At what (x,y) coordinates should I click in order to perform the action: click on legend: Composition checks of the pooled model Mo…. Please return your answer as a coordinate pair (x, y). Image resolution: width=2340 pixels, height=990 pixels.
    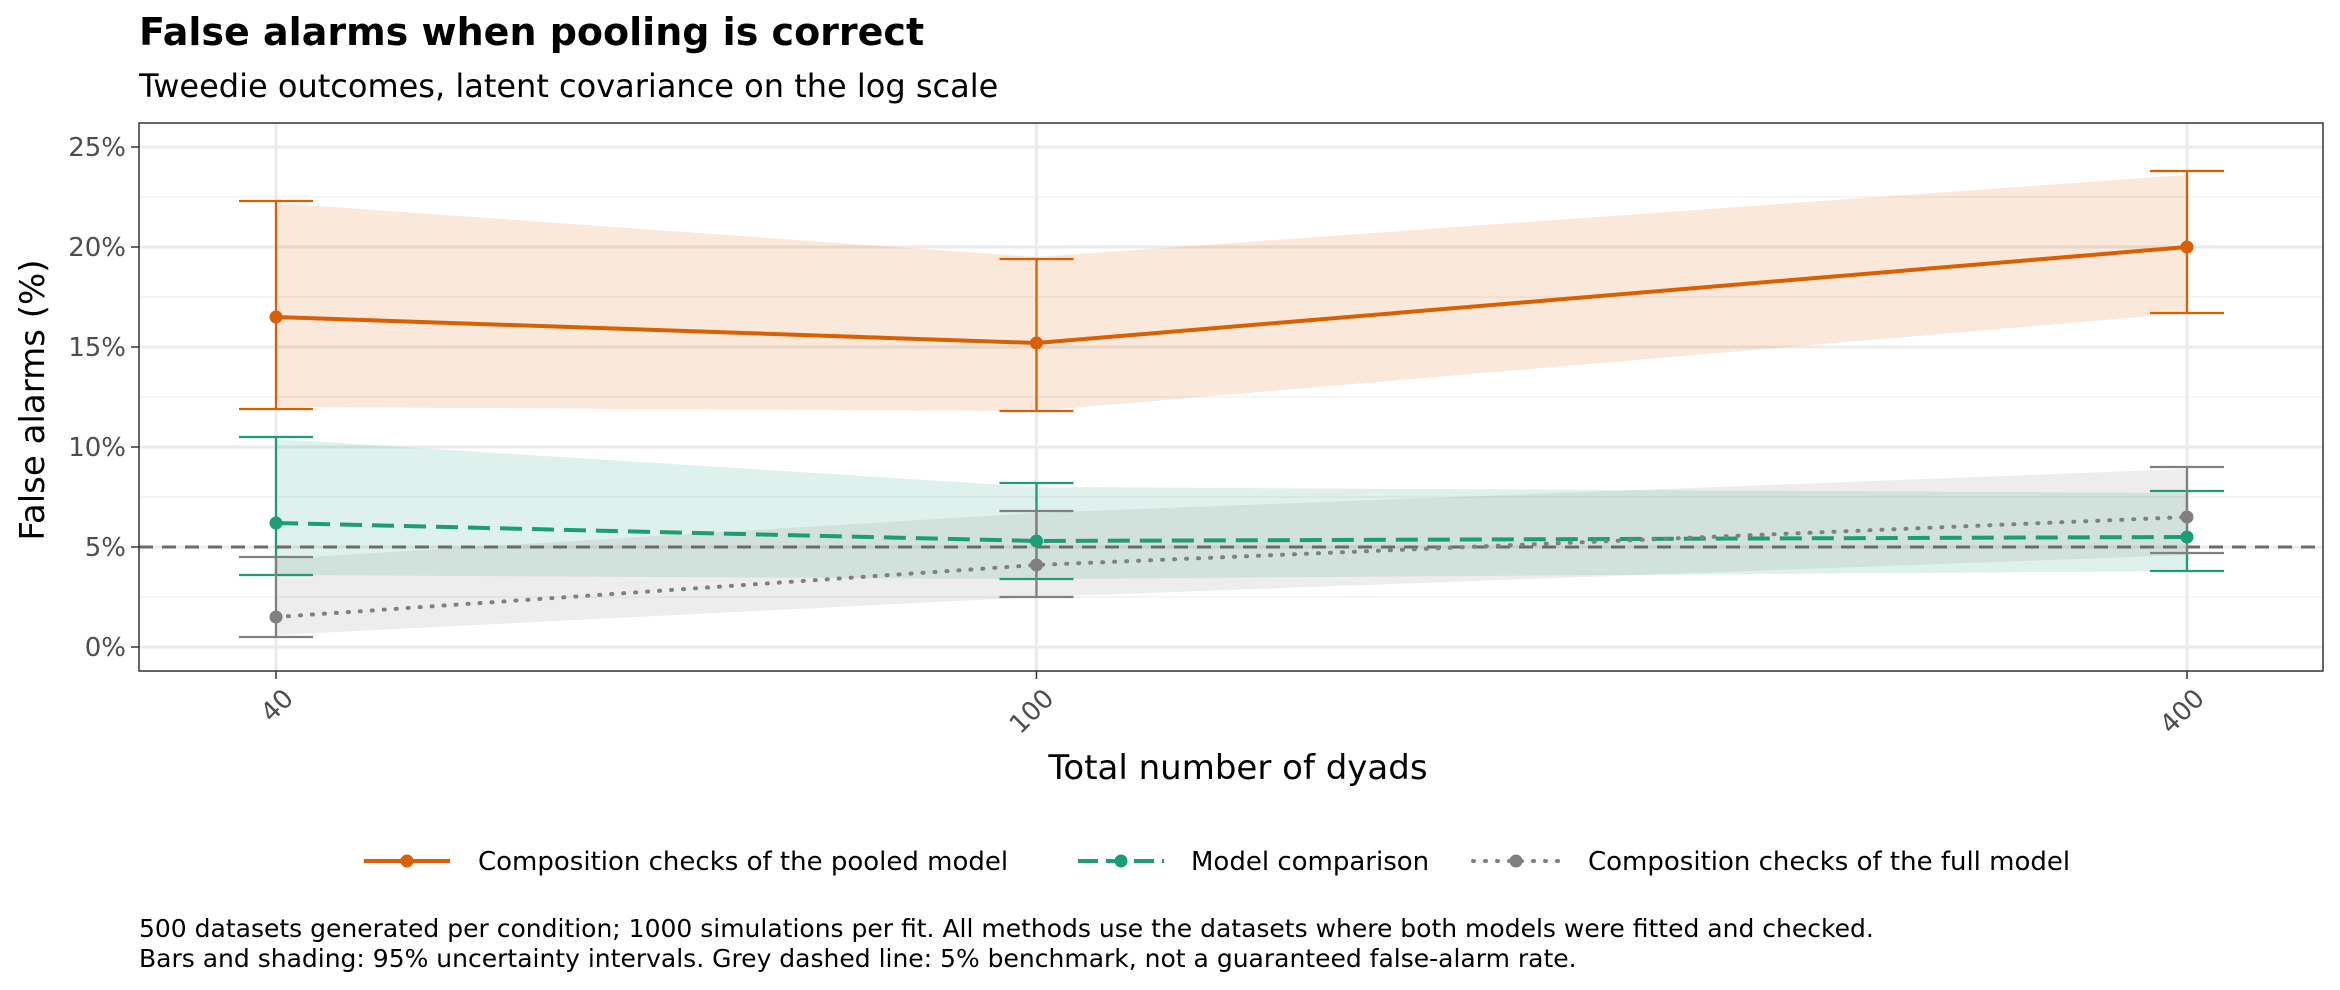
    Looking at the image, I should click on (1217, 862).